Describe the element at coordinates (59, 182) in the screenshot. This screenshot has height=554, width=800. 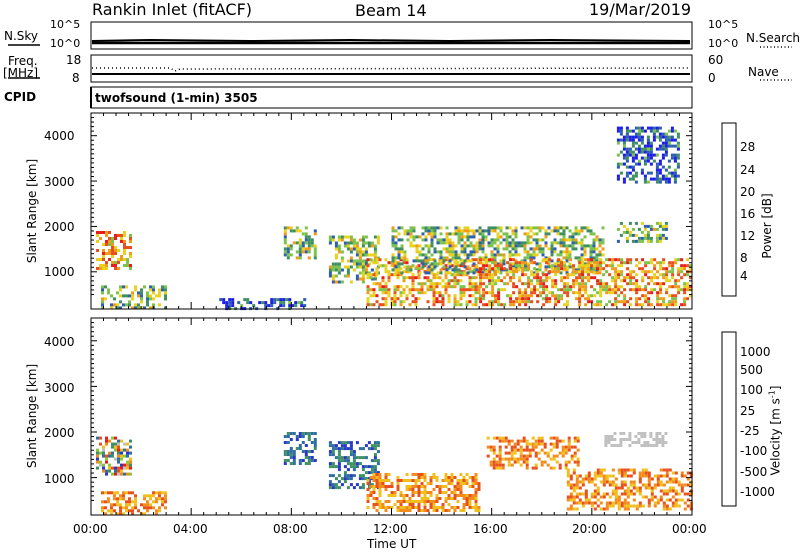
I see `power-ytick-3000: 3000` at that location.